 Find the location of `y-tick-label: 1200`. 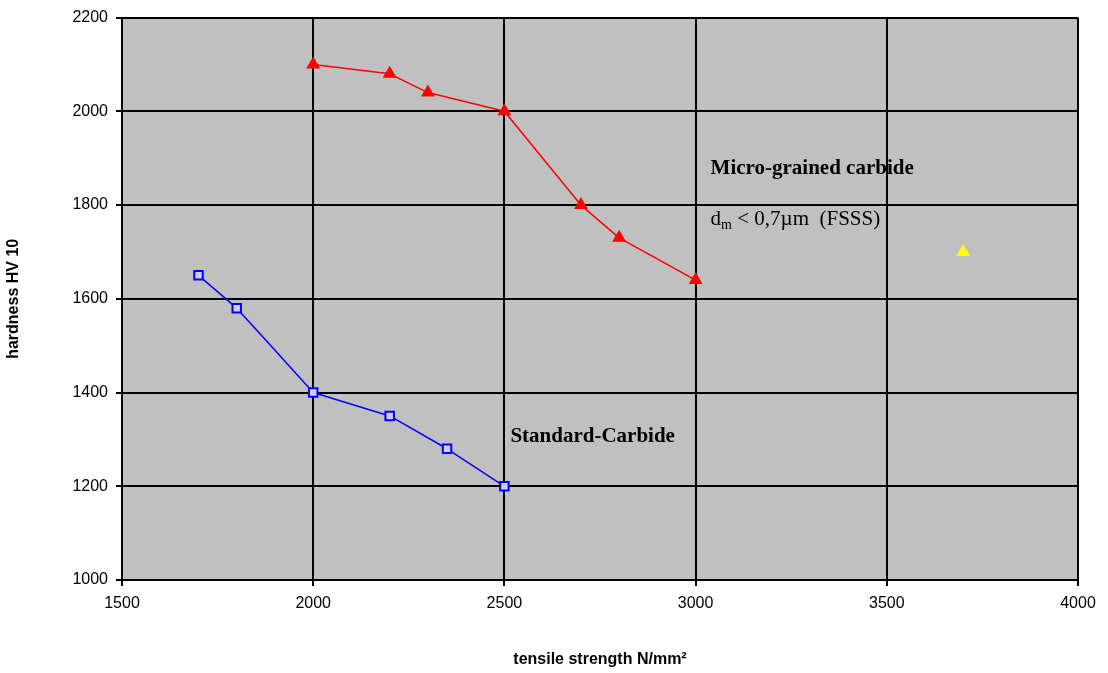

y-tick-label: 1200 is located at coordinates (90, 485).